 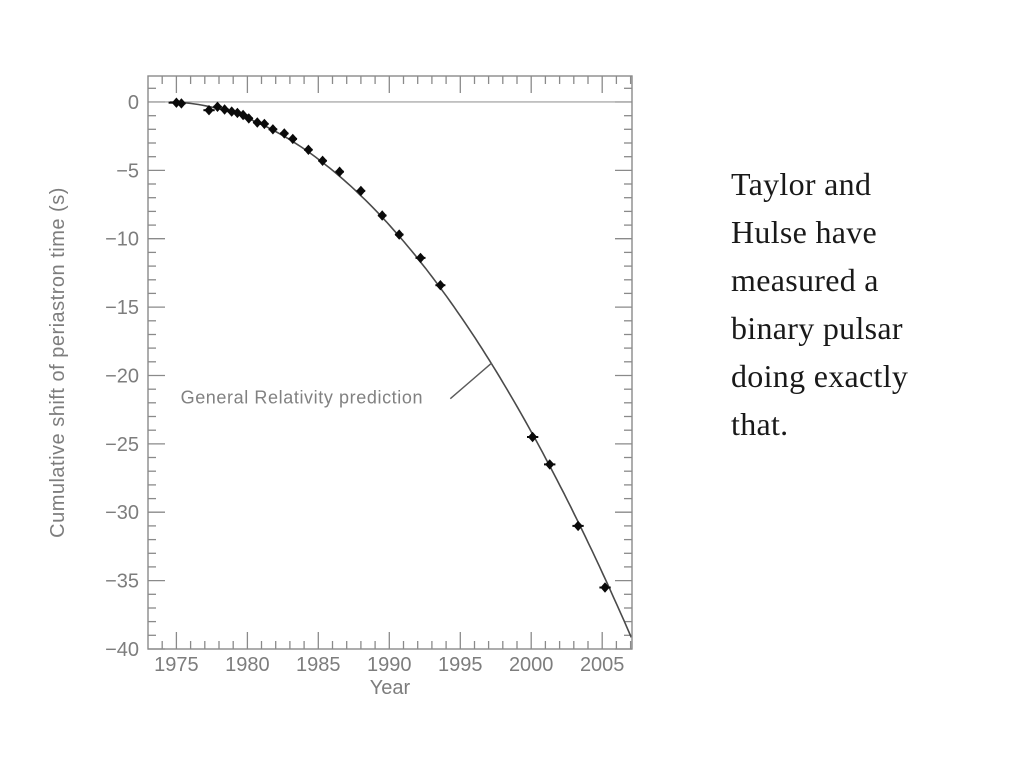 I want to click on y-tick-labels: 0 −5 −10 −15 −20 −25 −30 −35 −40, so click(x=122, y=376).